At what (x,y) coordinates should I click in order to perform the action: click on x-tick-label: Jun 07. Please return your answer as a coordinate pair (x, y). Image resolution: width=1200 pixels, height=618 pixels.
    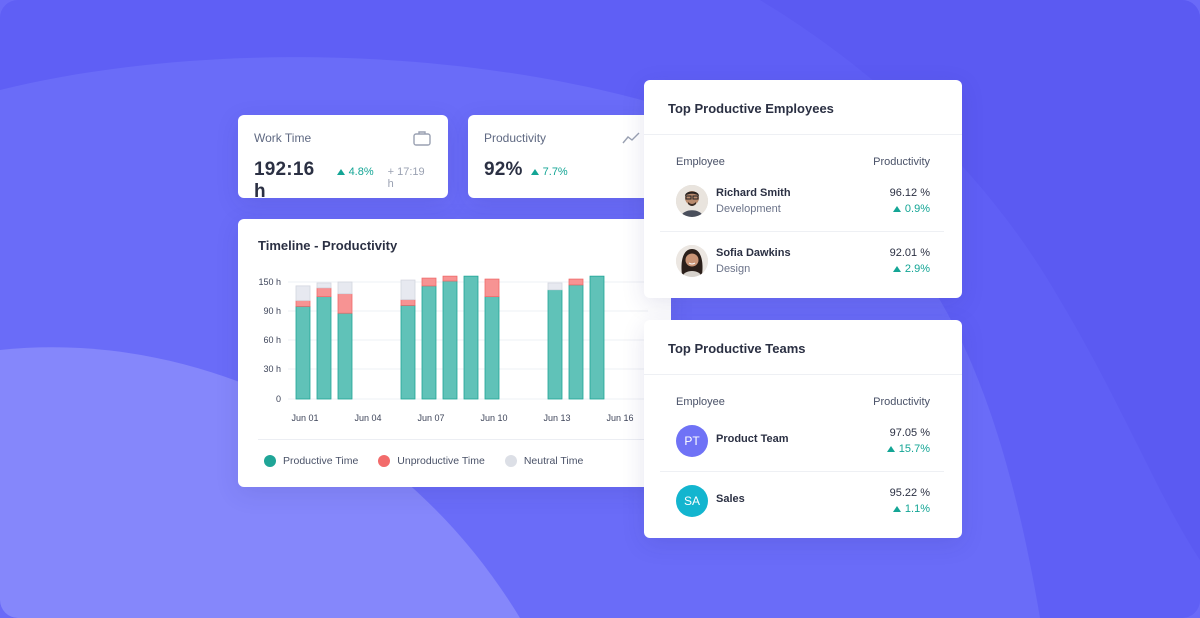
    Looking at the image, I should click on (430, 418).